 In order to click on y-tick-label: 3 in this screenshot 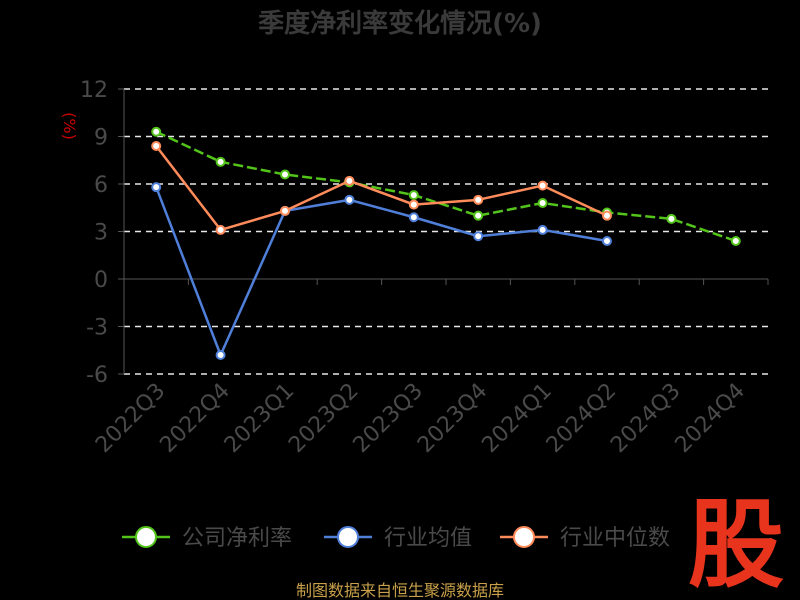, I will do `click(101, 233)`.